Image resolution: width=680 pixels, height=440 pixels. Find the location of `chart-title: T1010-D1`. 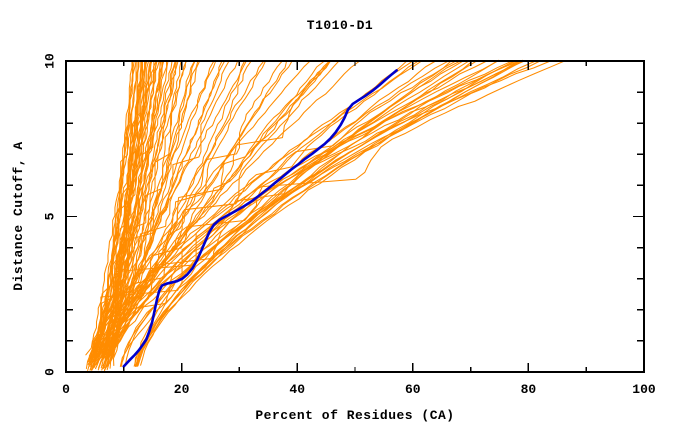

chart-title: T1010-D1 is located at coordinates (340, 25).